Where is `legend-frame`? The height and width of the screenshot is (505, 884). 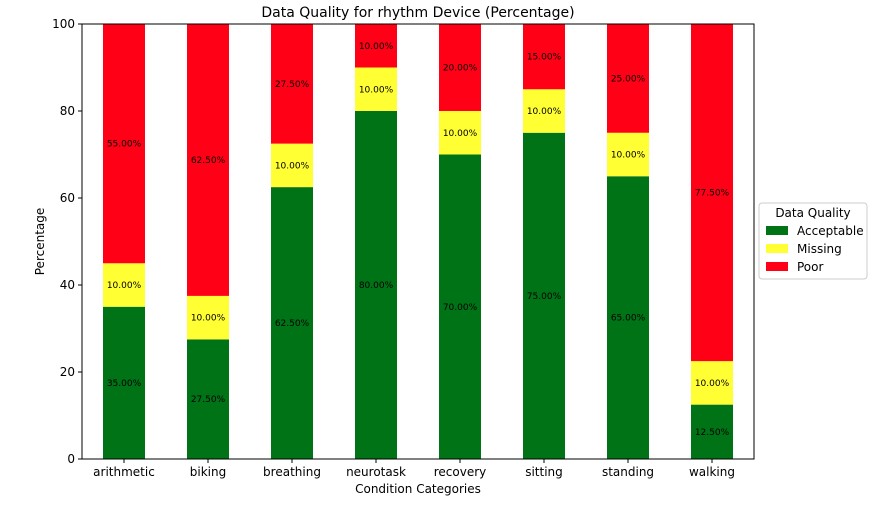
legend-frame is located at coordinates (813, 241).